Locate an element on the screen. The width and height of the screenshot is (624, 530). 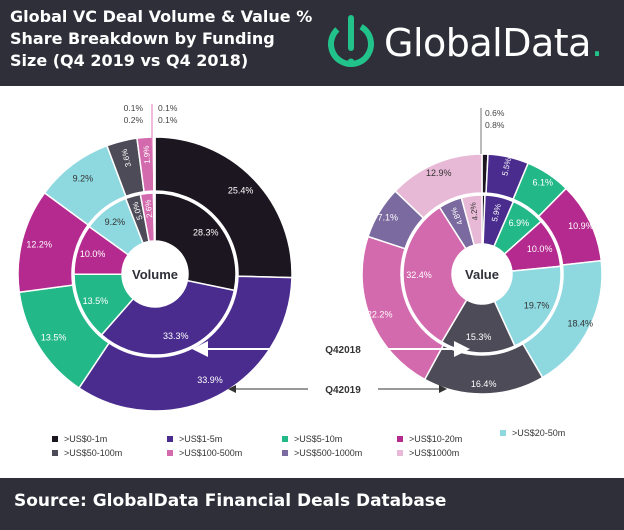
legend-item: >US$20-50m is located at coordinates (532, 433).